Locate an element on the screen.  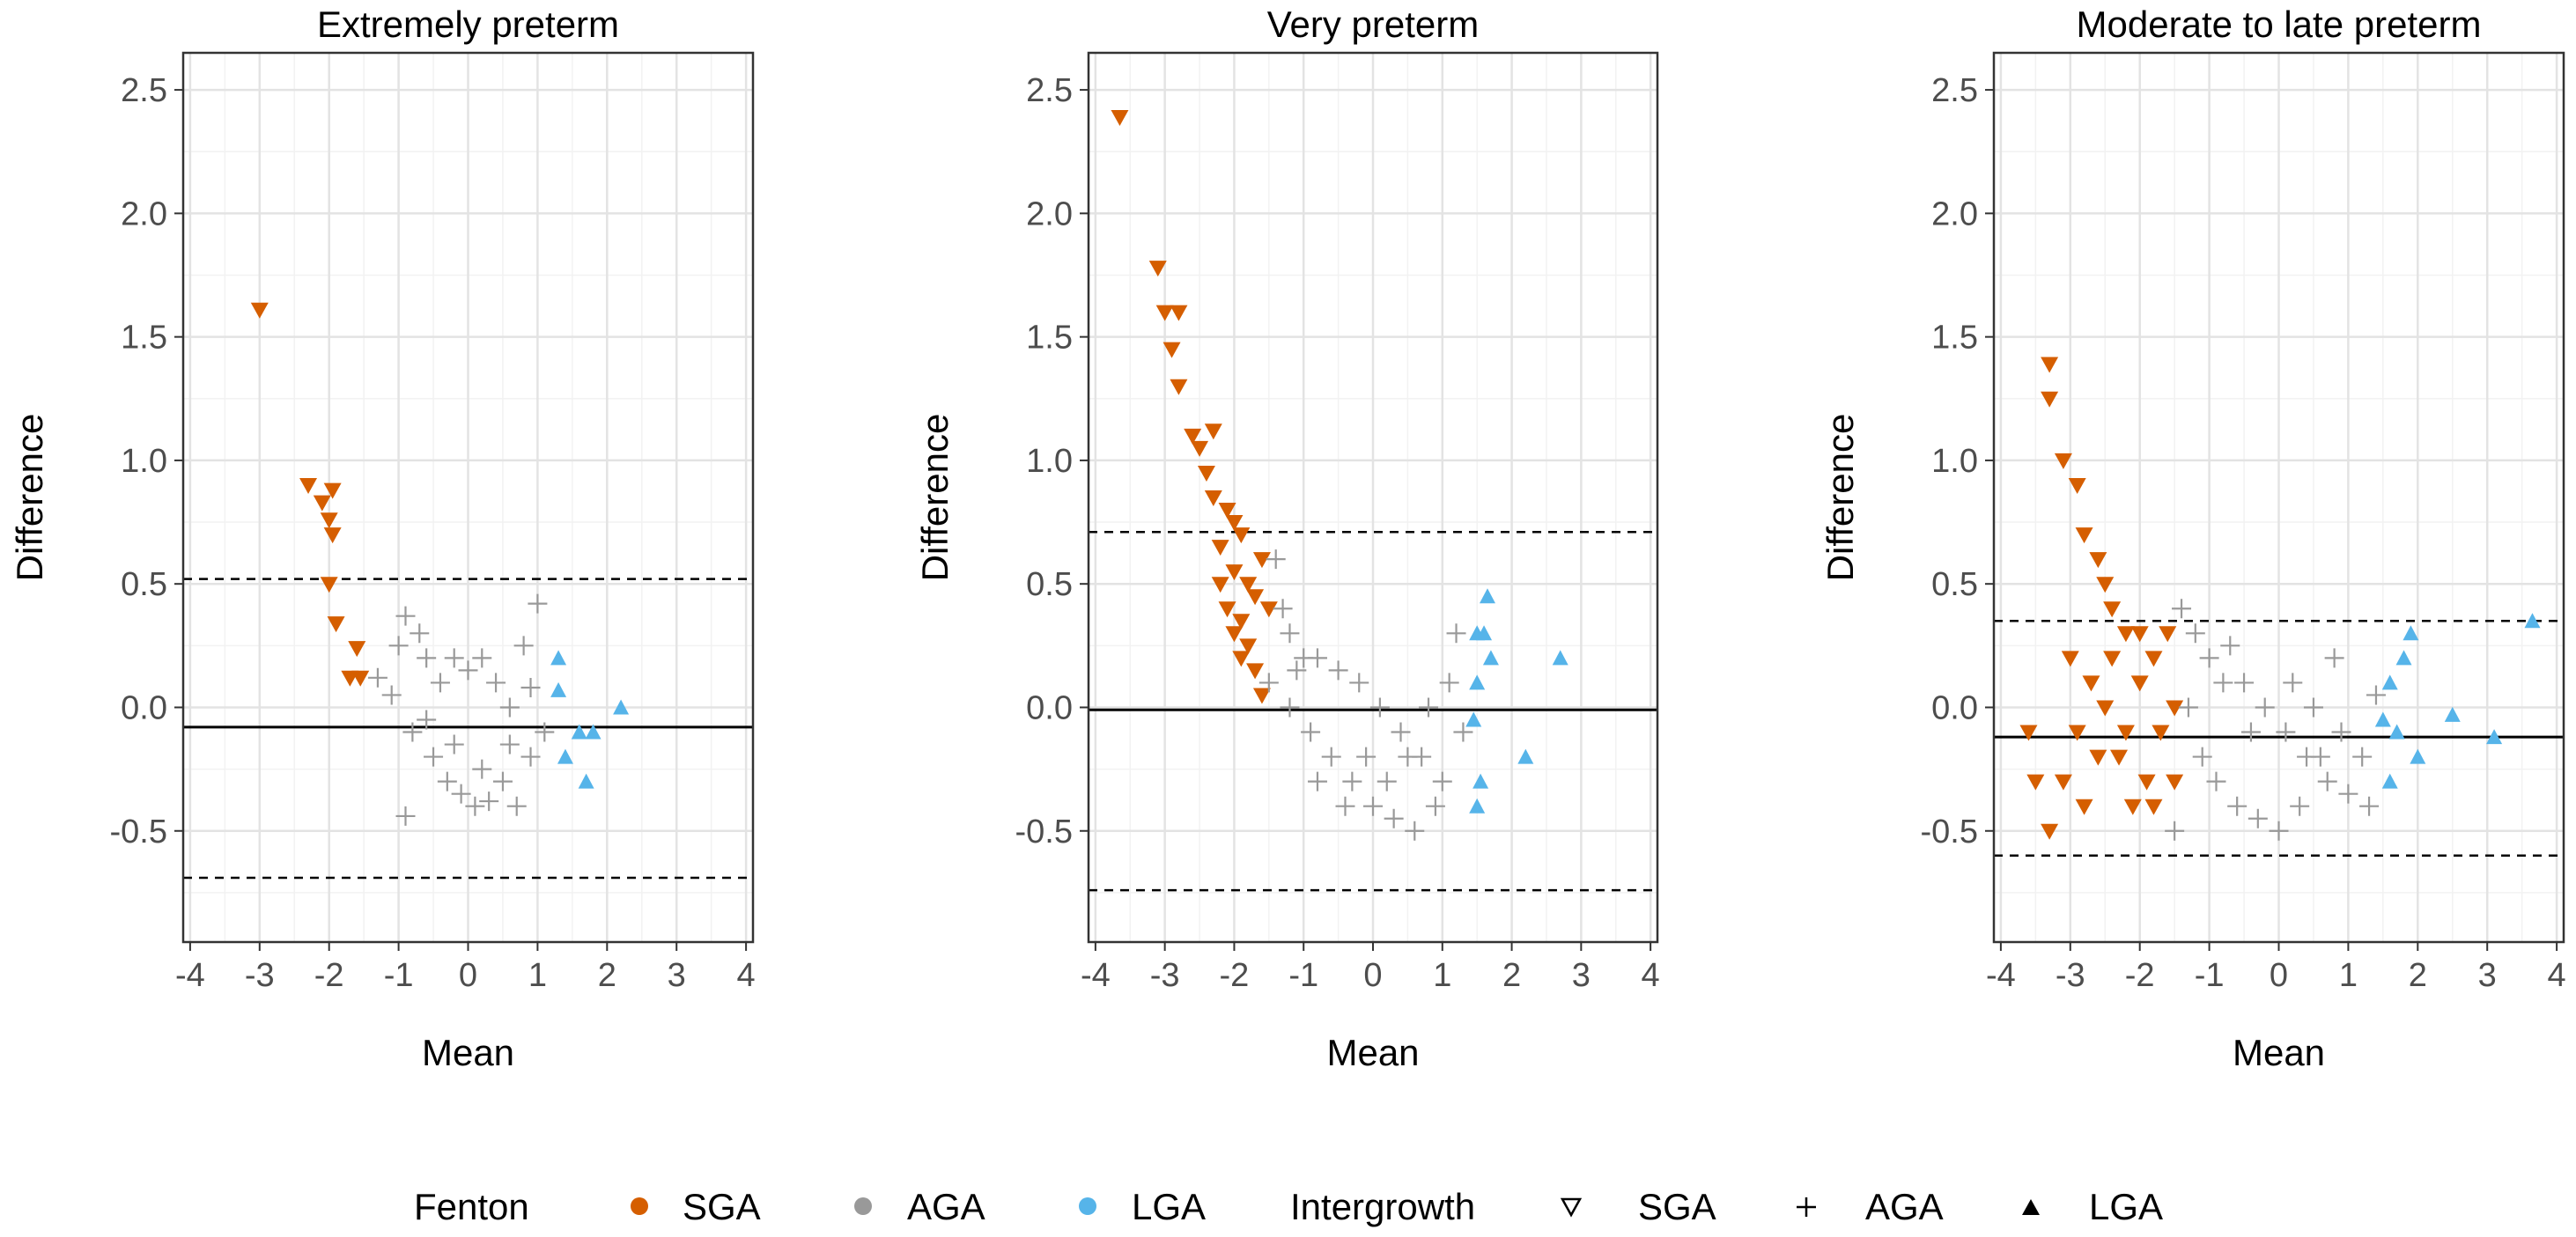
x-tick-label: 1 is located at coordinates (1442, 976).